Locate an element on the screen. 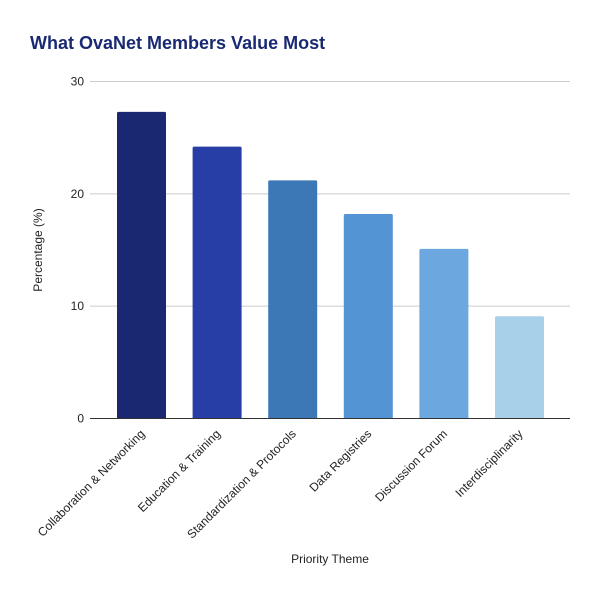  x-axis-label: Priority Theme is located at coordinates (330, 559).